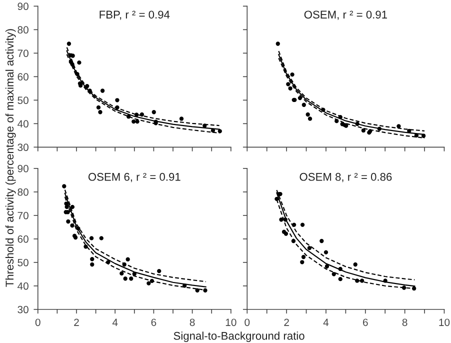 This screenshot has width=451, height=343. Describe the element at coordinates (134, 177) in the screenshot. I see `chart-title: OSEM 6, r ² = 0.91` at that location.